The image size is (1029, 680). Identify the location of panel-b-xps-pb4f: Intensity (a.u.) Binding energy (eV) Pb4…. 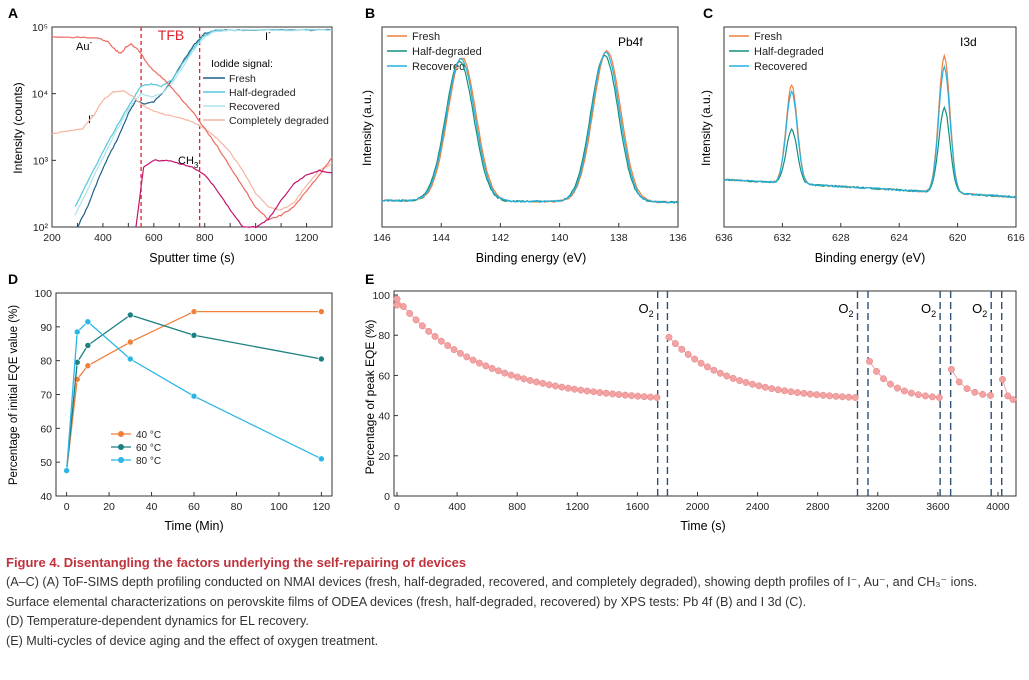
(523, 145).